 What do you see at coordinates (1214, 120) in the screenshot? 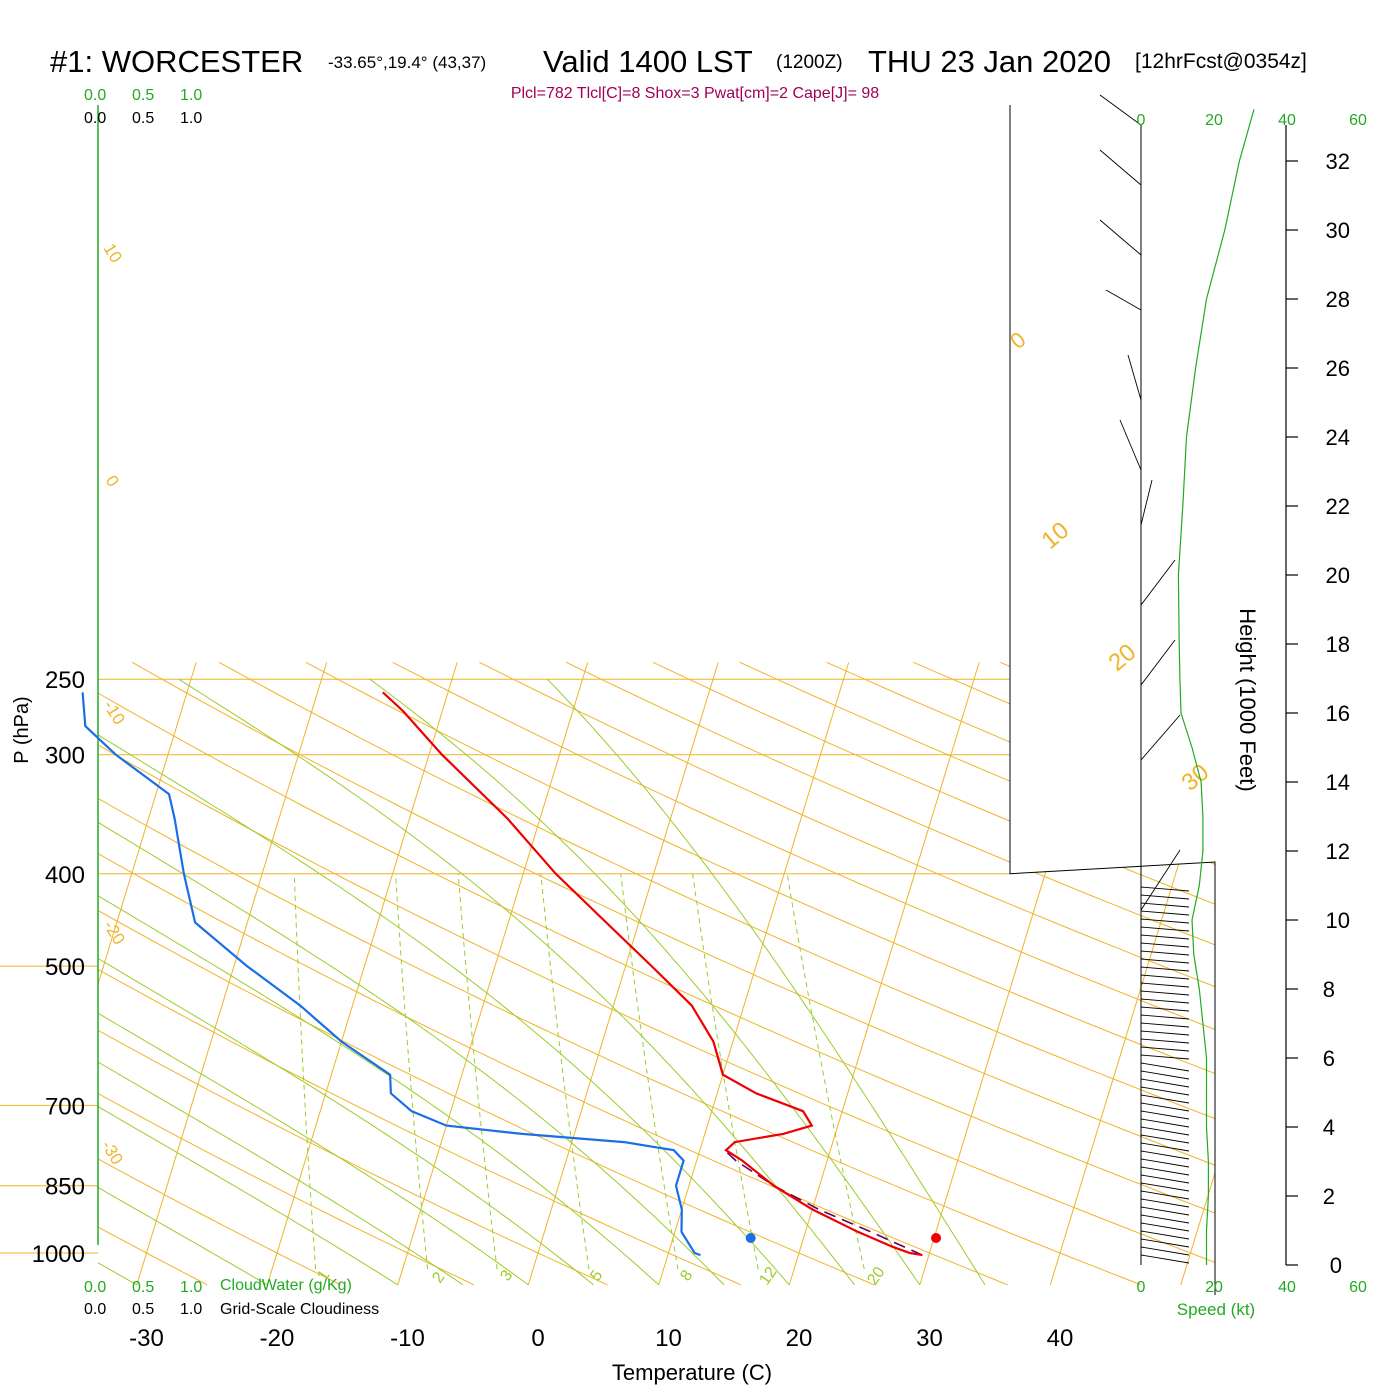
I see `speed-tick-label: 20` at bounding box center [1214, 120].